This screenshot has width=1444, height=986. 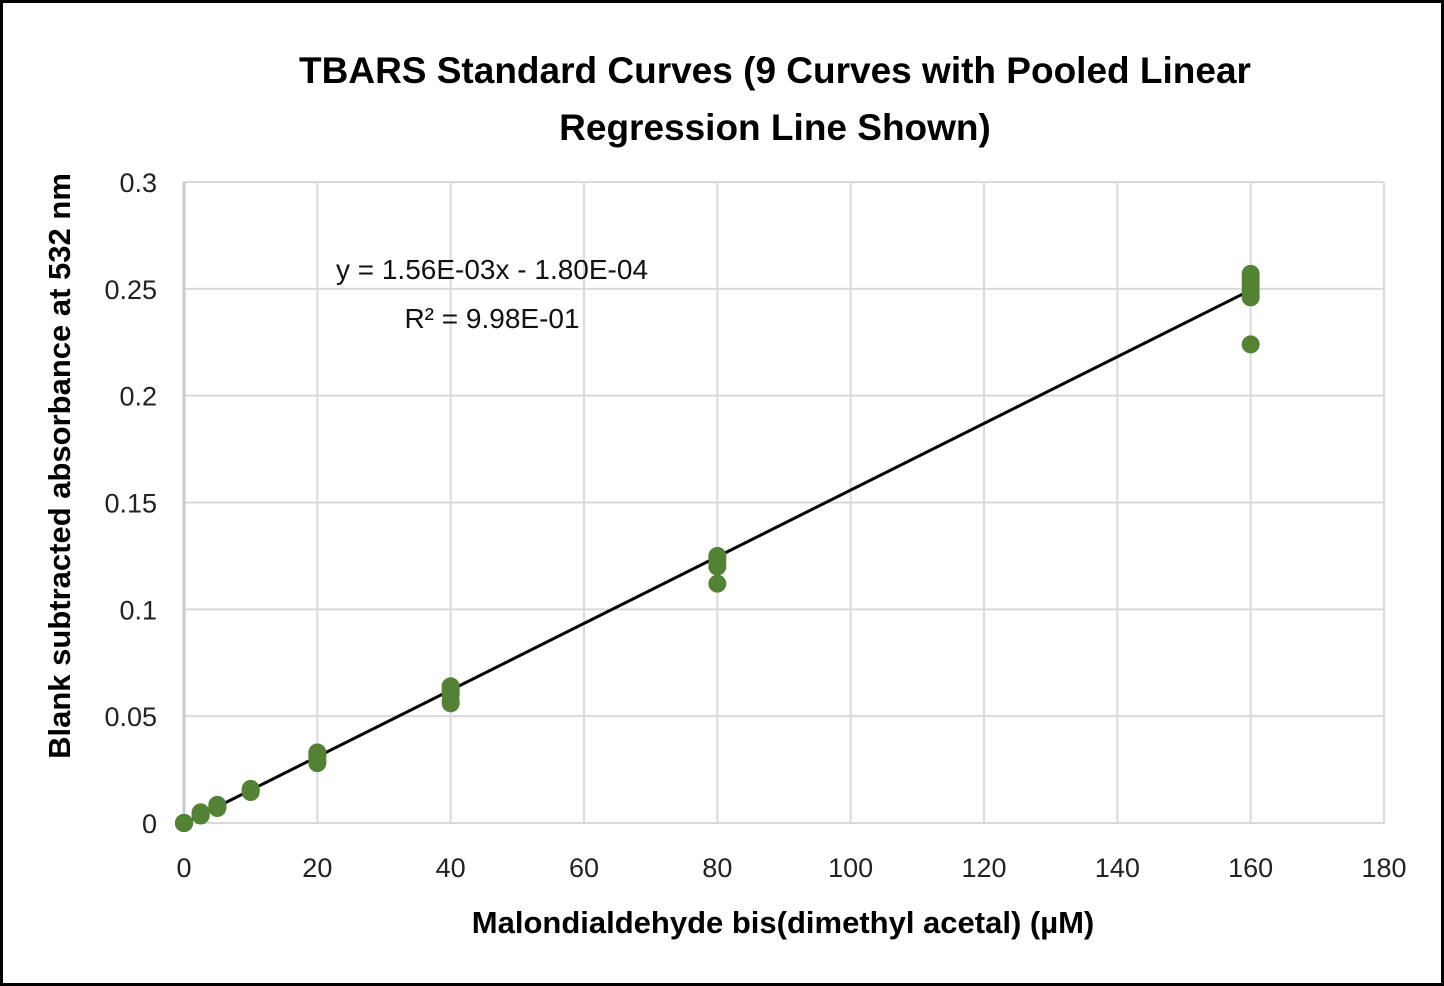 I want to click on x-tick-label: 20, so click(x=317, y=868).